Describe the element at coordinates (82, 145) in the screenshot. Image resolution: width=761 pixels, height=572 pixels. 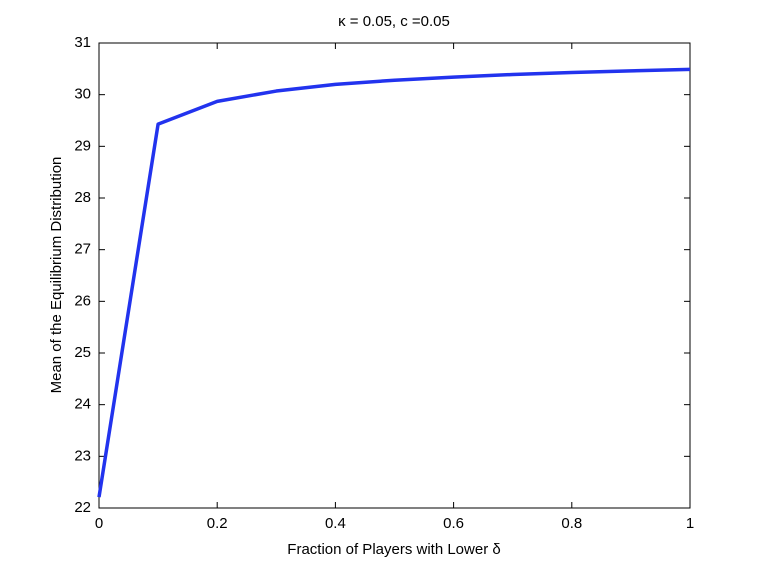
I see `y-tick-label: 29` at that location.